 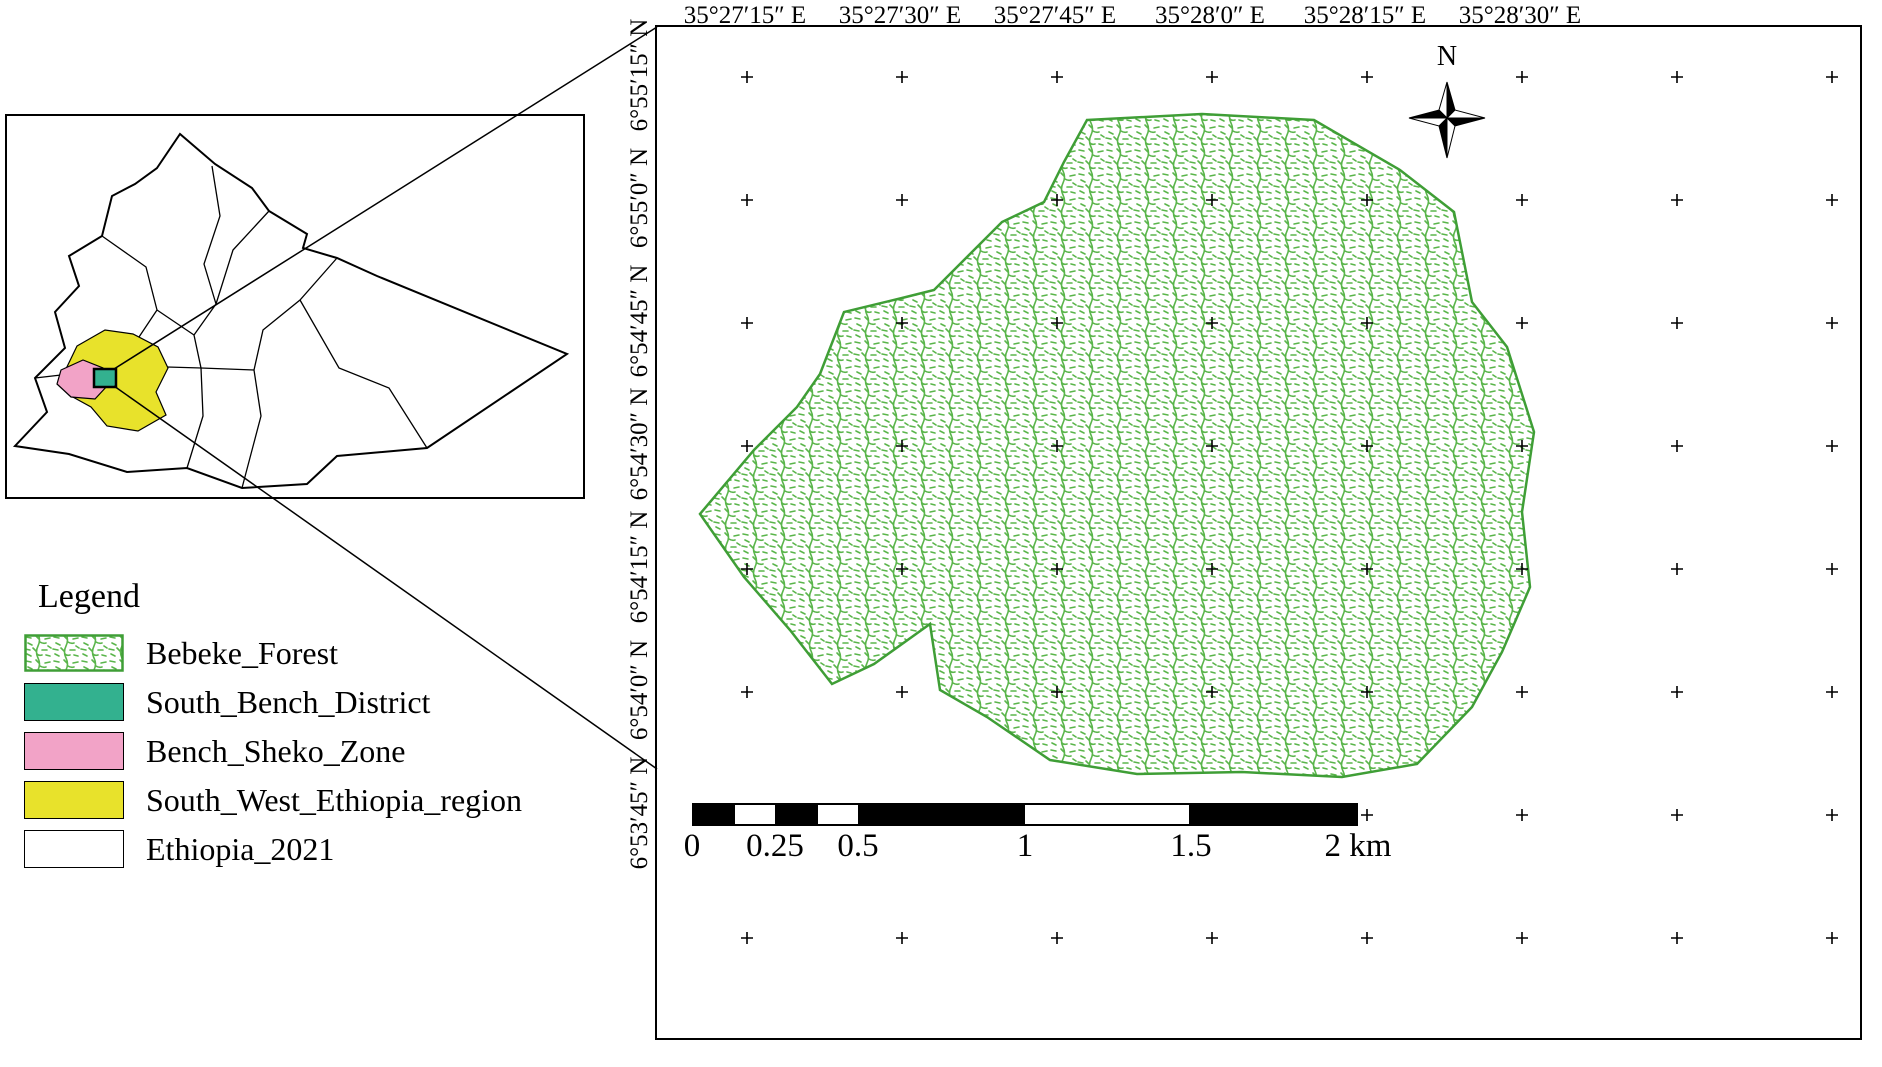 I want to click on lat-label-6: 6°53′45″ N, so click(x=639, y=813).